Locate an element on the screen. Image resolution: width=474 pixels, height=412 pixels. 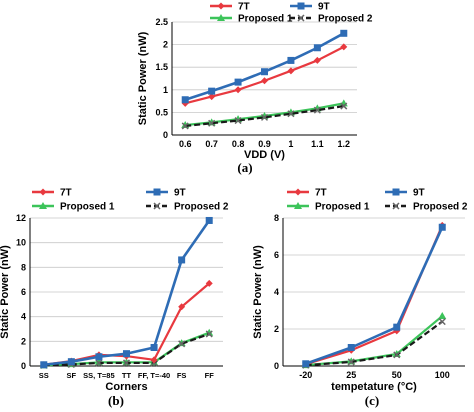
x-tick-label: 0.6 is located at coordinates (185, 144).